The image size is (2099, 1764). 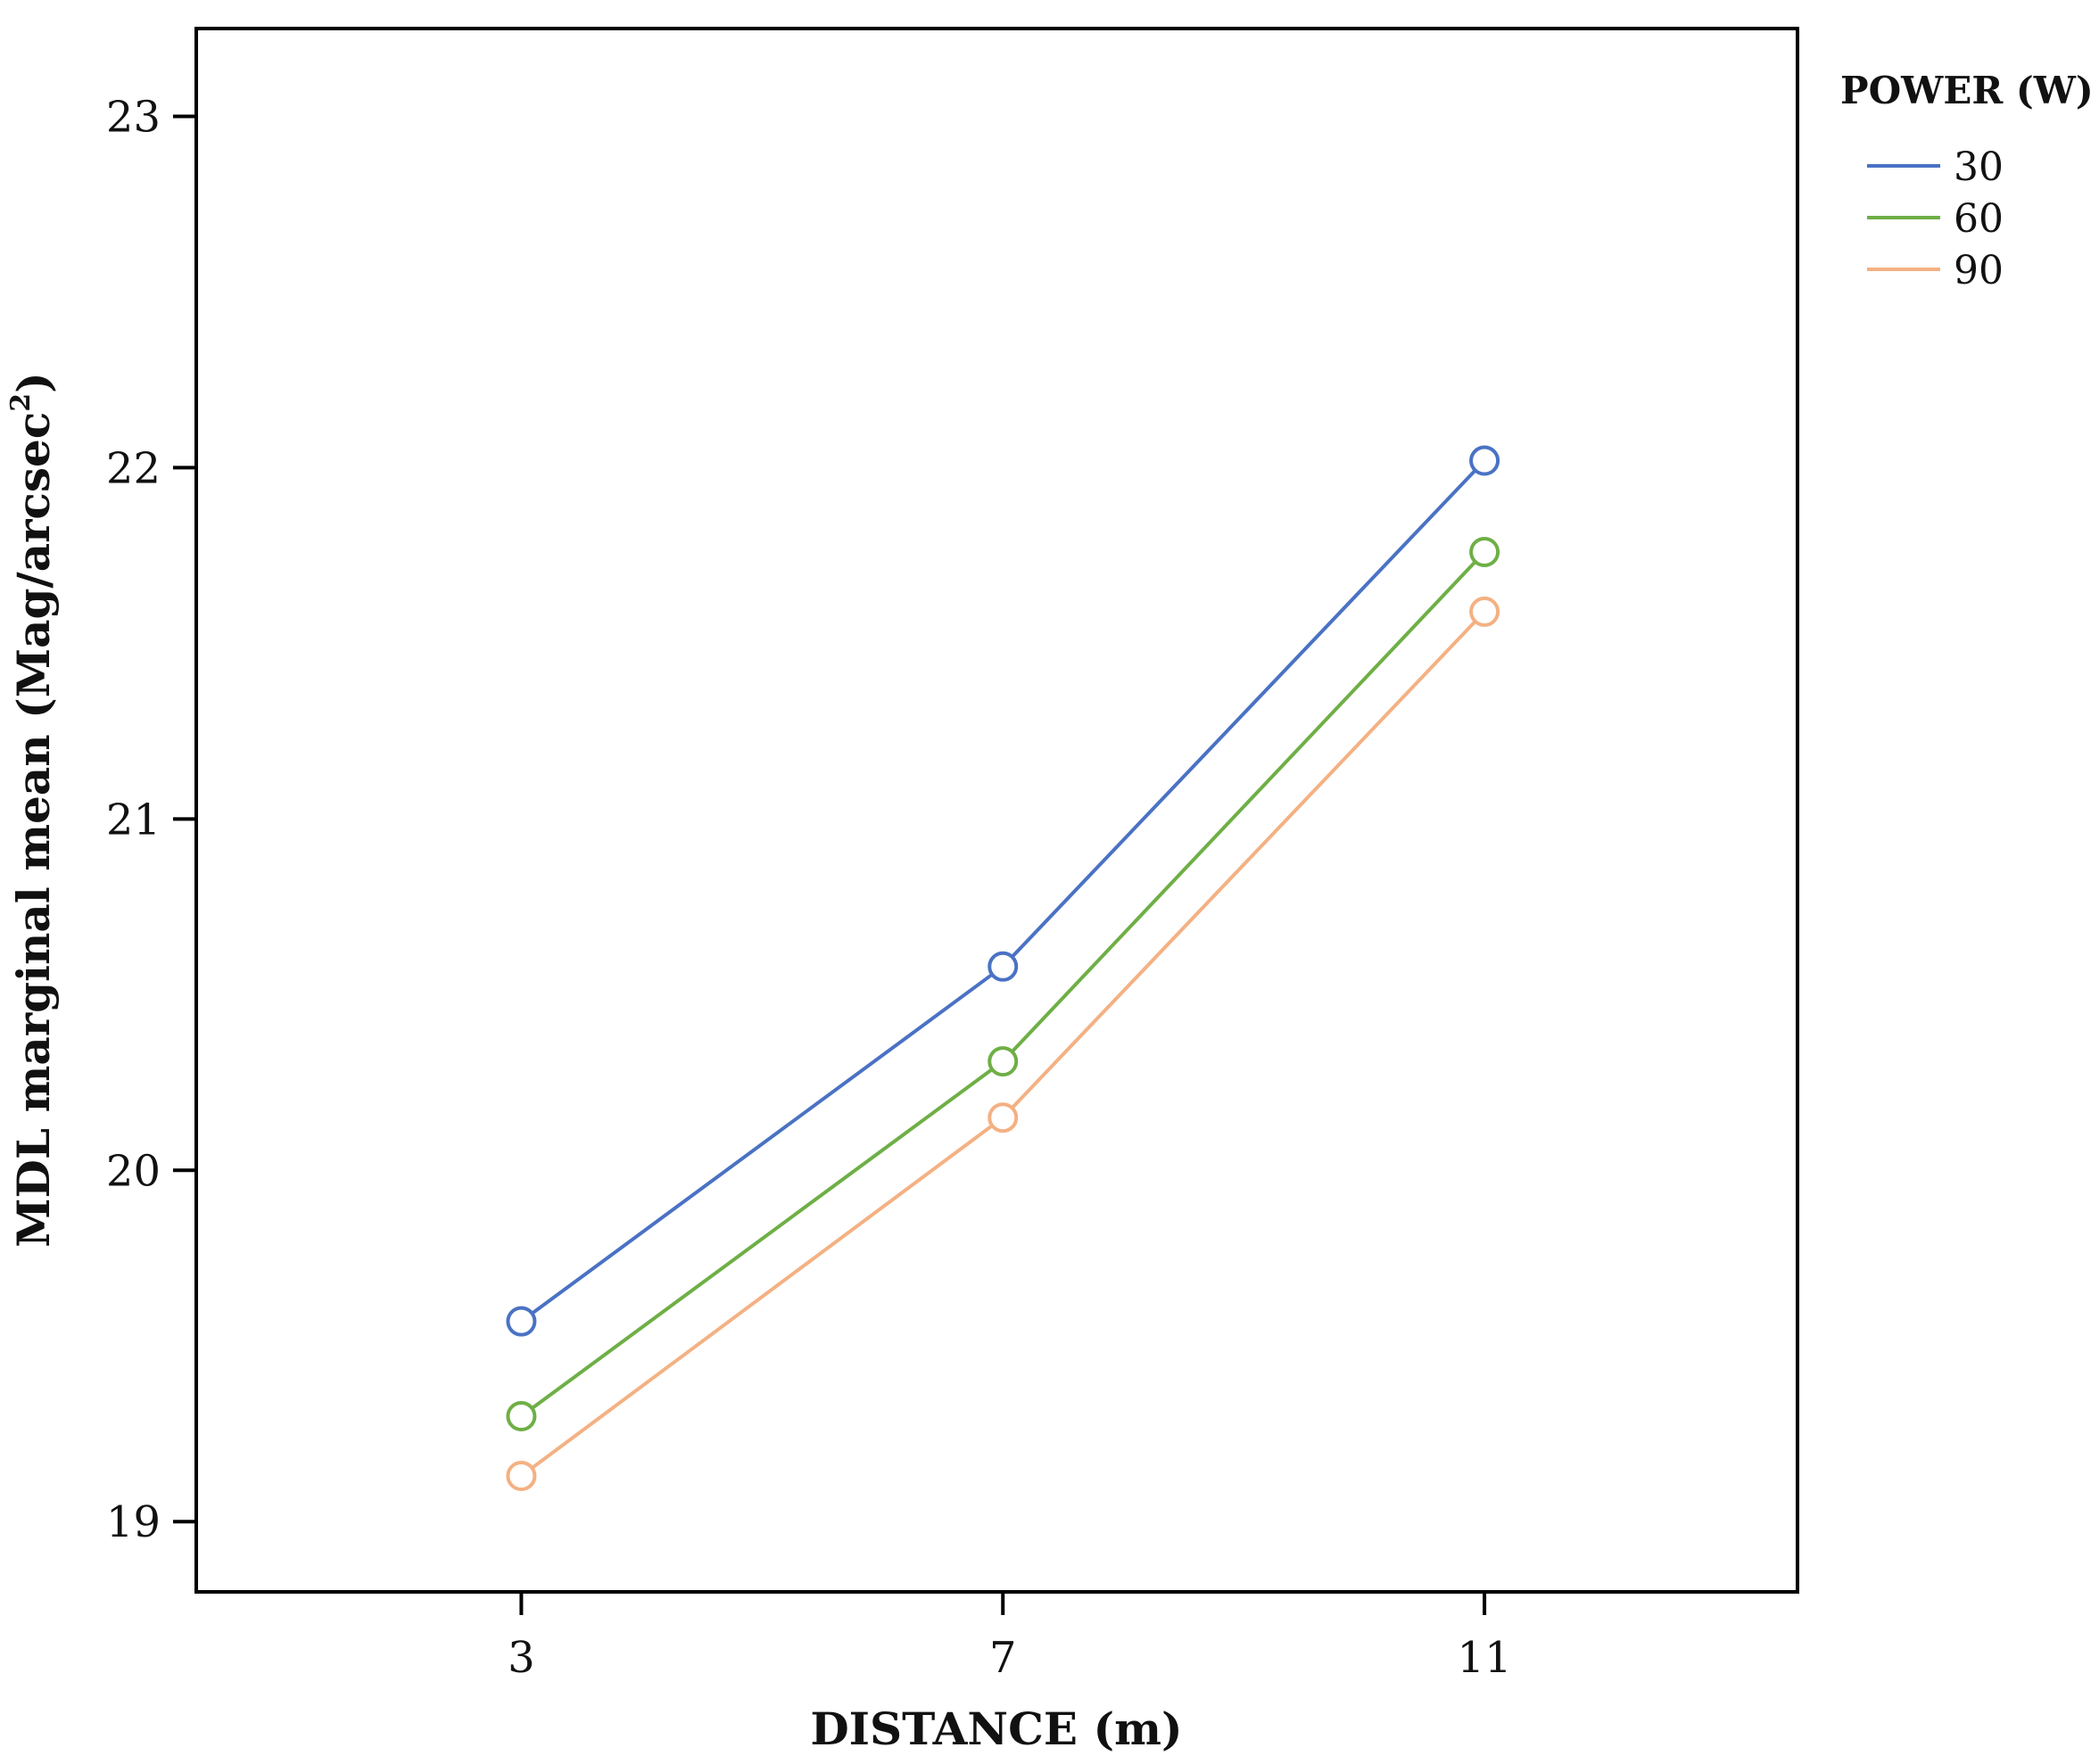 What do you see at coordinates (133, 1171) in the screenshot?
I see `y-tick-label-20: 20` at bounding box center [133, 1171].